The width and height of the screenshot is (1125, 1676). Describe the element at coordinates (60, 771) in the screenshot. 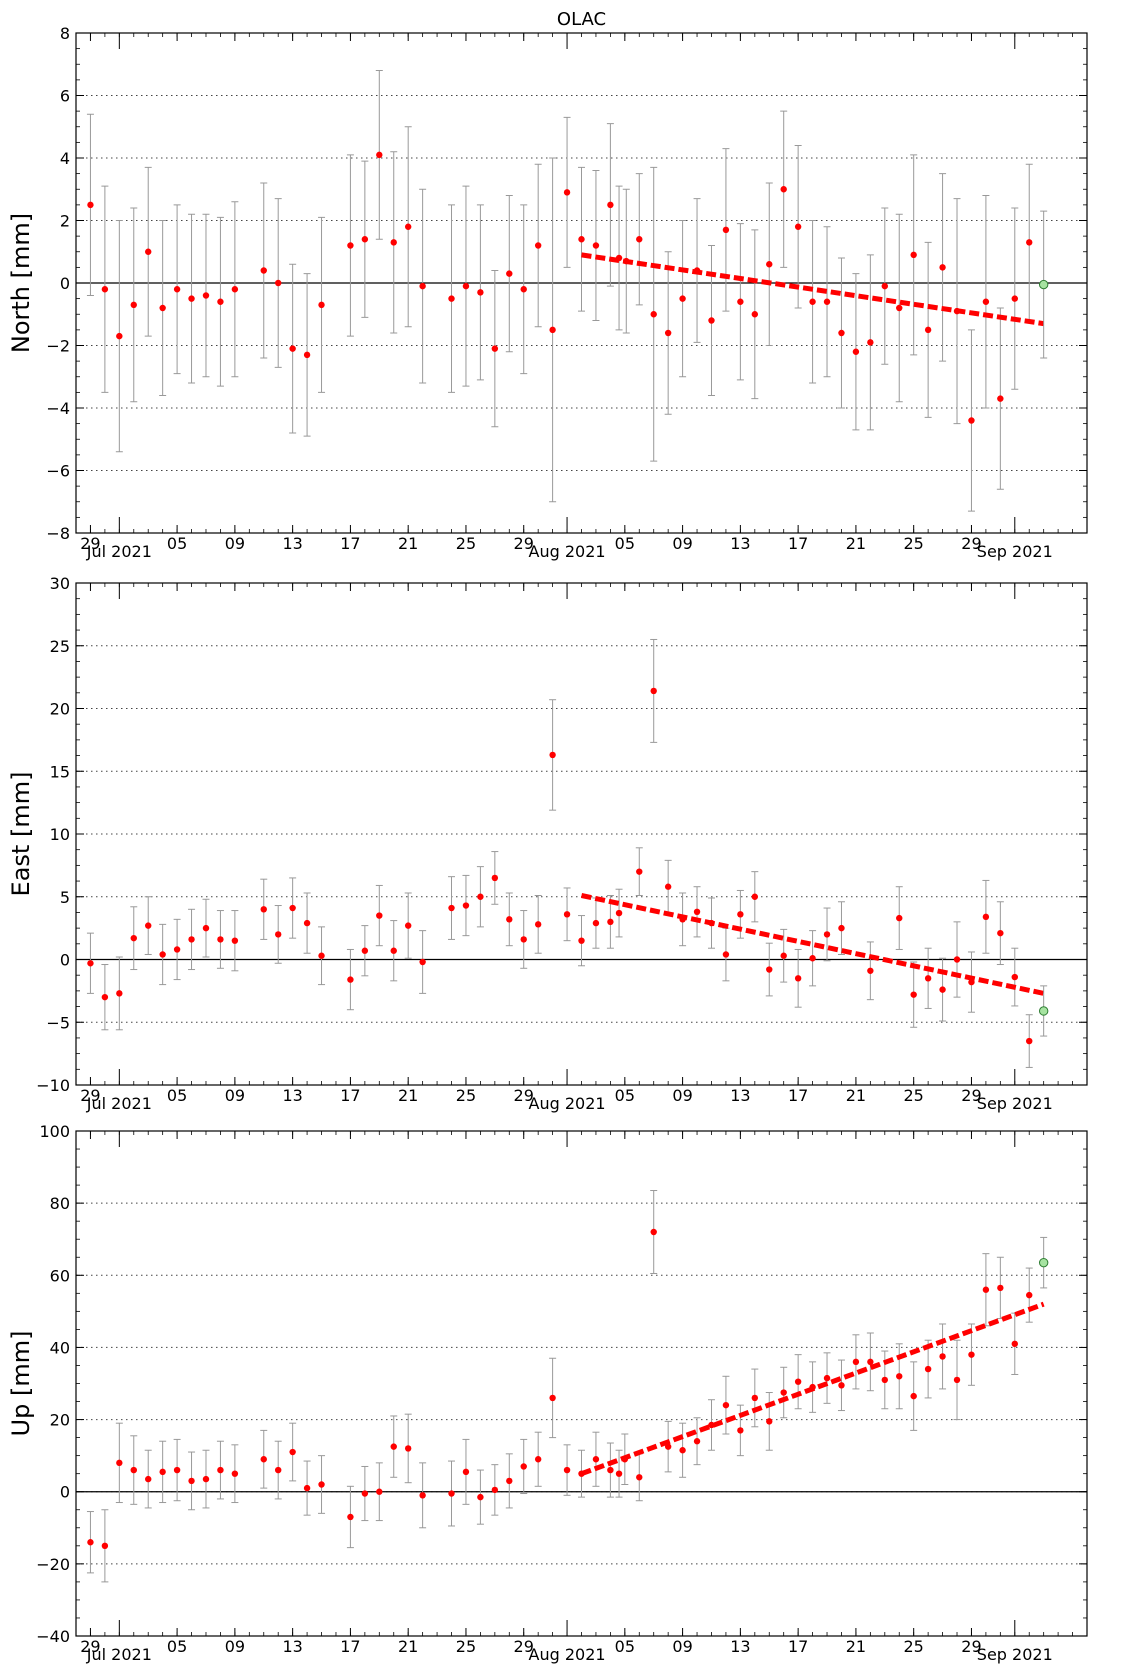

I see `y-tick-label: 15` at that location.